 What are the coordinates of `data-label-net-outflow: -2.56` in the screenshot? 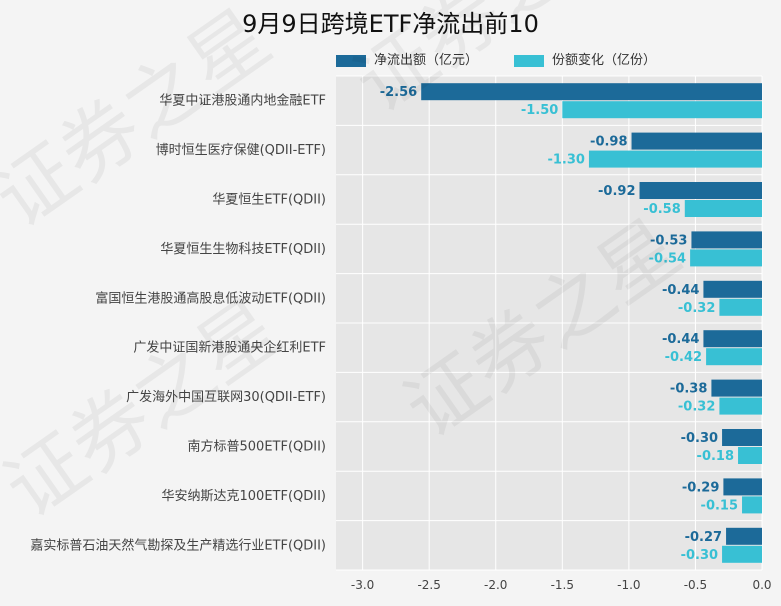 It's located at (398, 92).